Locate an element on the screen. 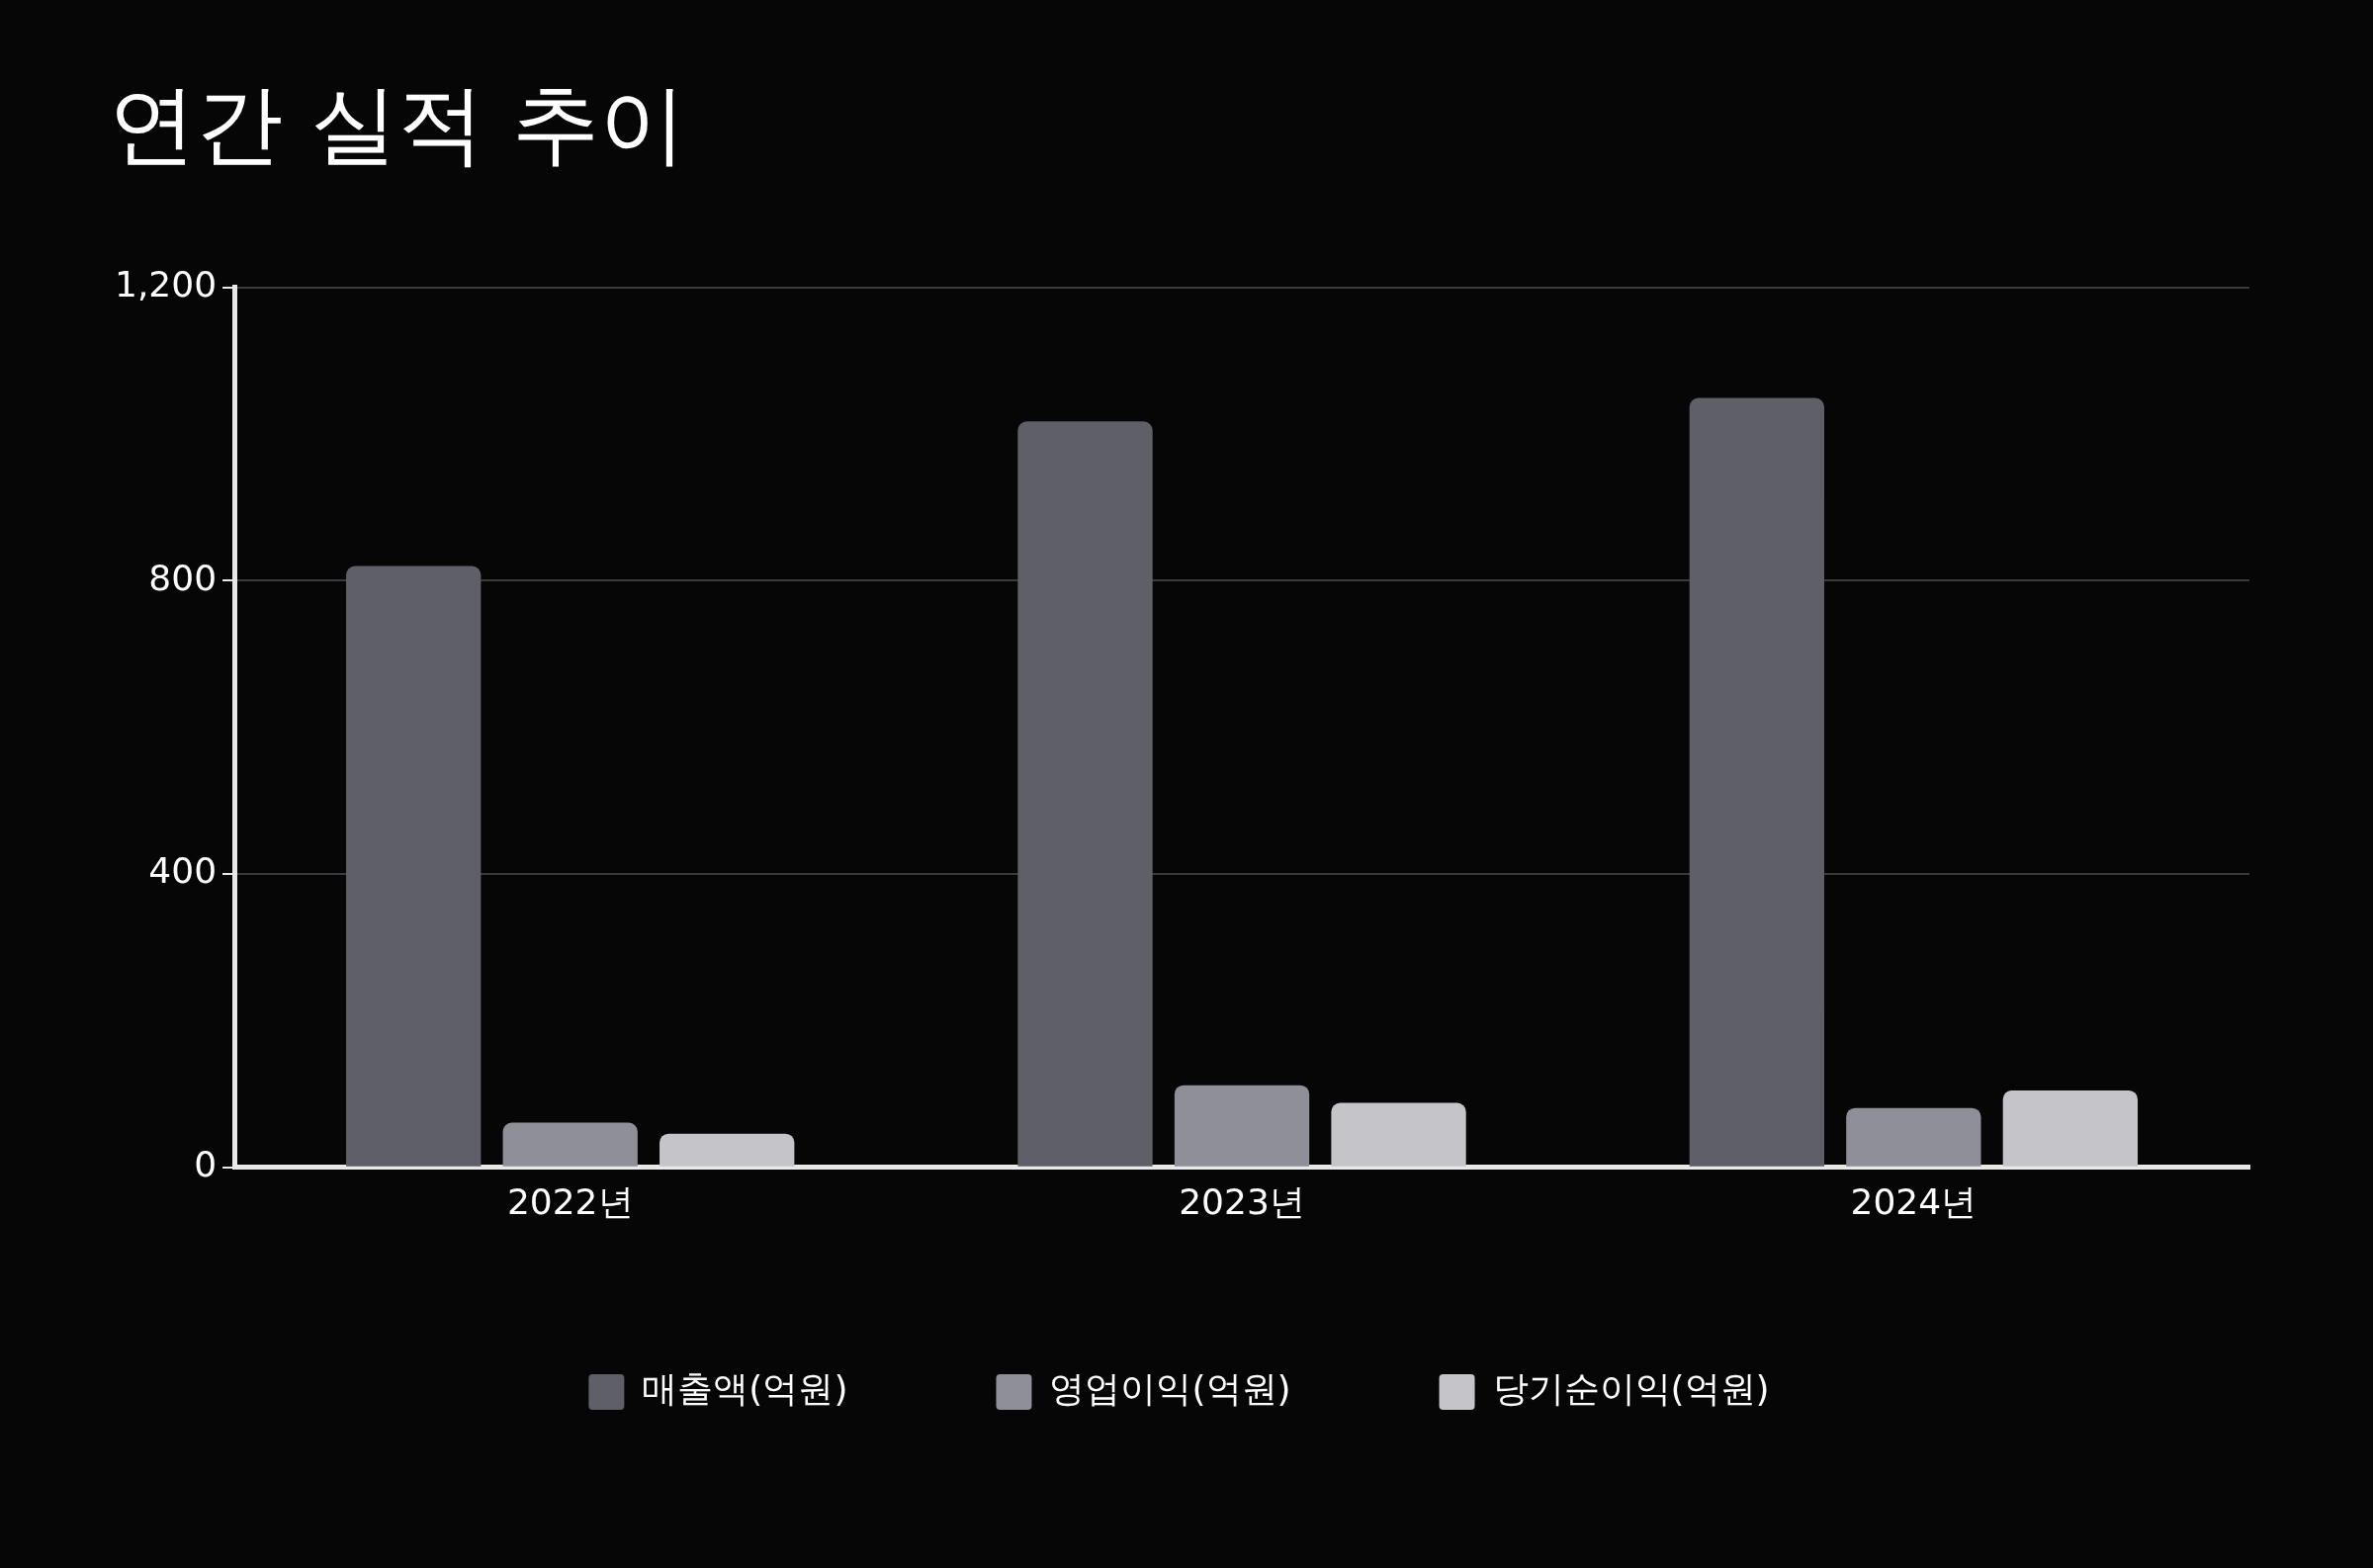 Image resolution: width=2373 pixels, height=1568 pixels. legend-label: 영업이익(억원) is located at coordinates (1170, 1389).